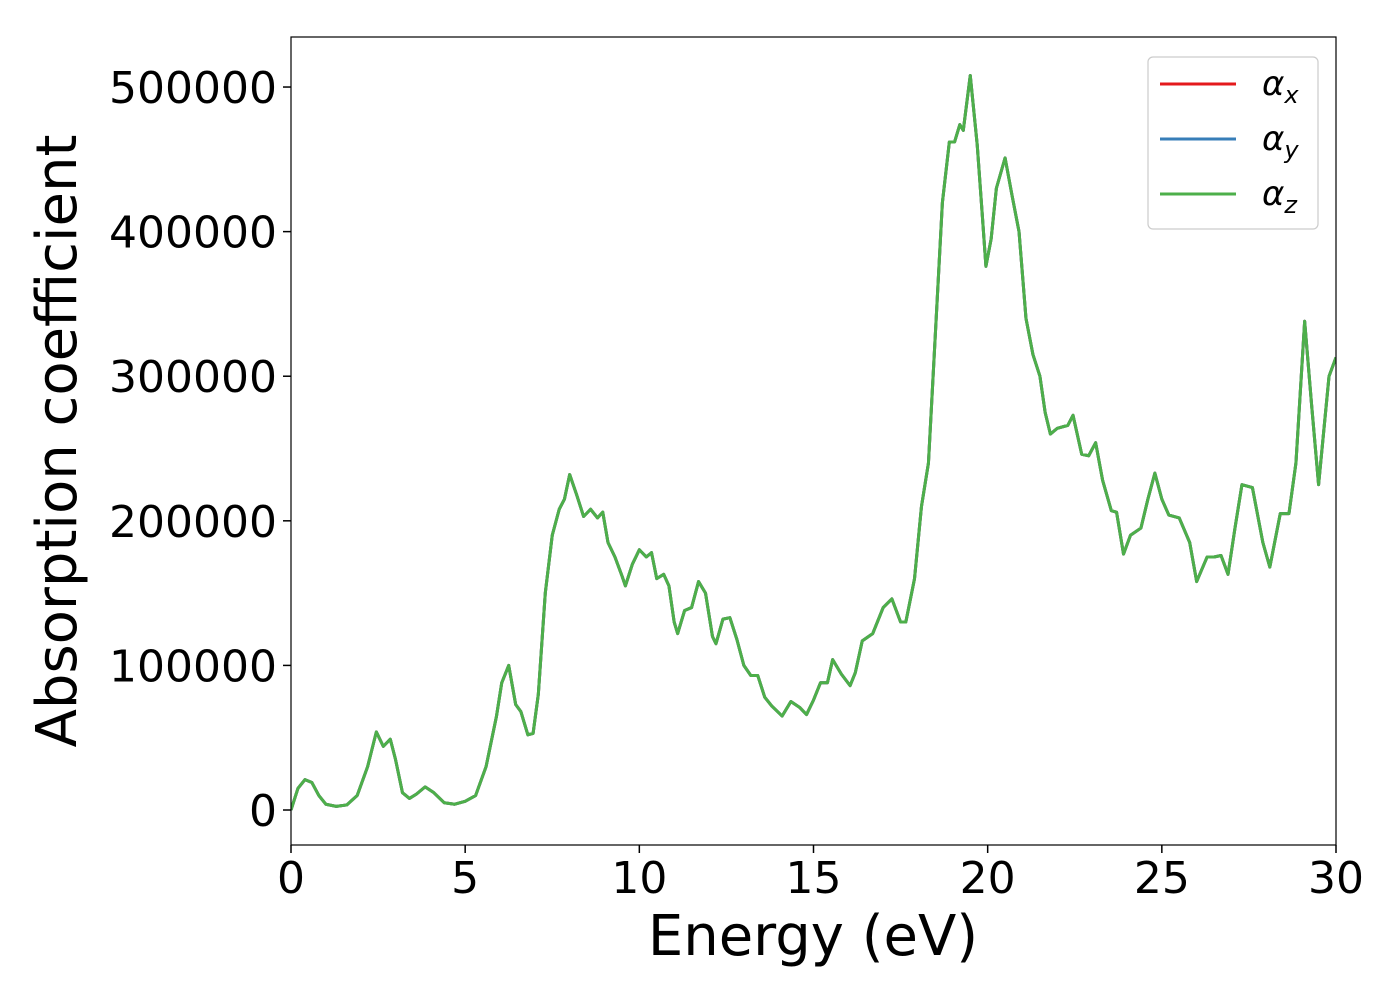 This screenshot has width=1400, height=1000. Describe the element at coordinates (814, 878) in the screenshot. I see `x-tick-label: 15` at that location.